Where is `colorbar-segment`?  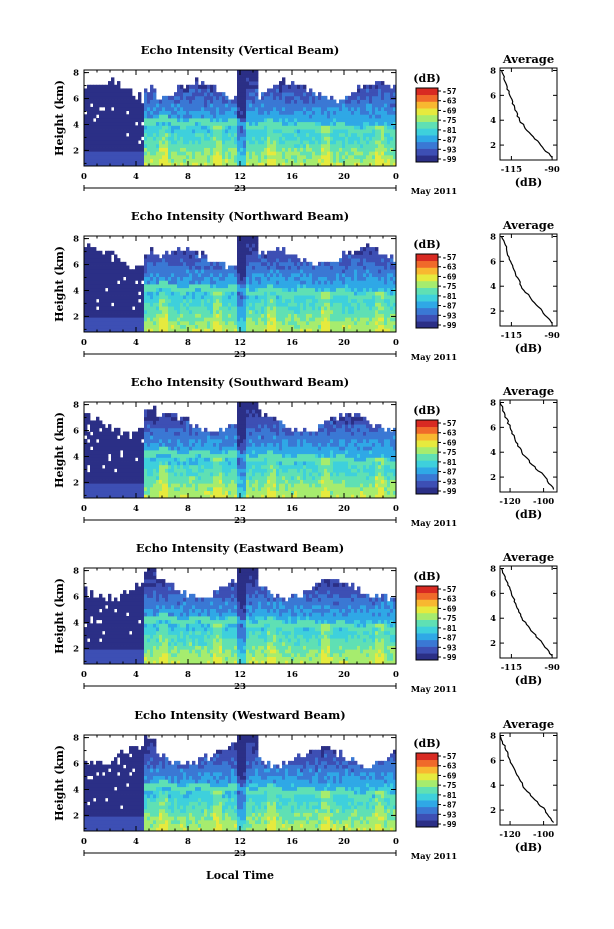 colorbar-segment is located at coordinates (427, 305).